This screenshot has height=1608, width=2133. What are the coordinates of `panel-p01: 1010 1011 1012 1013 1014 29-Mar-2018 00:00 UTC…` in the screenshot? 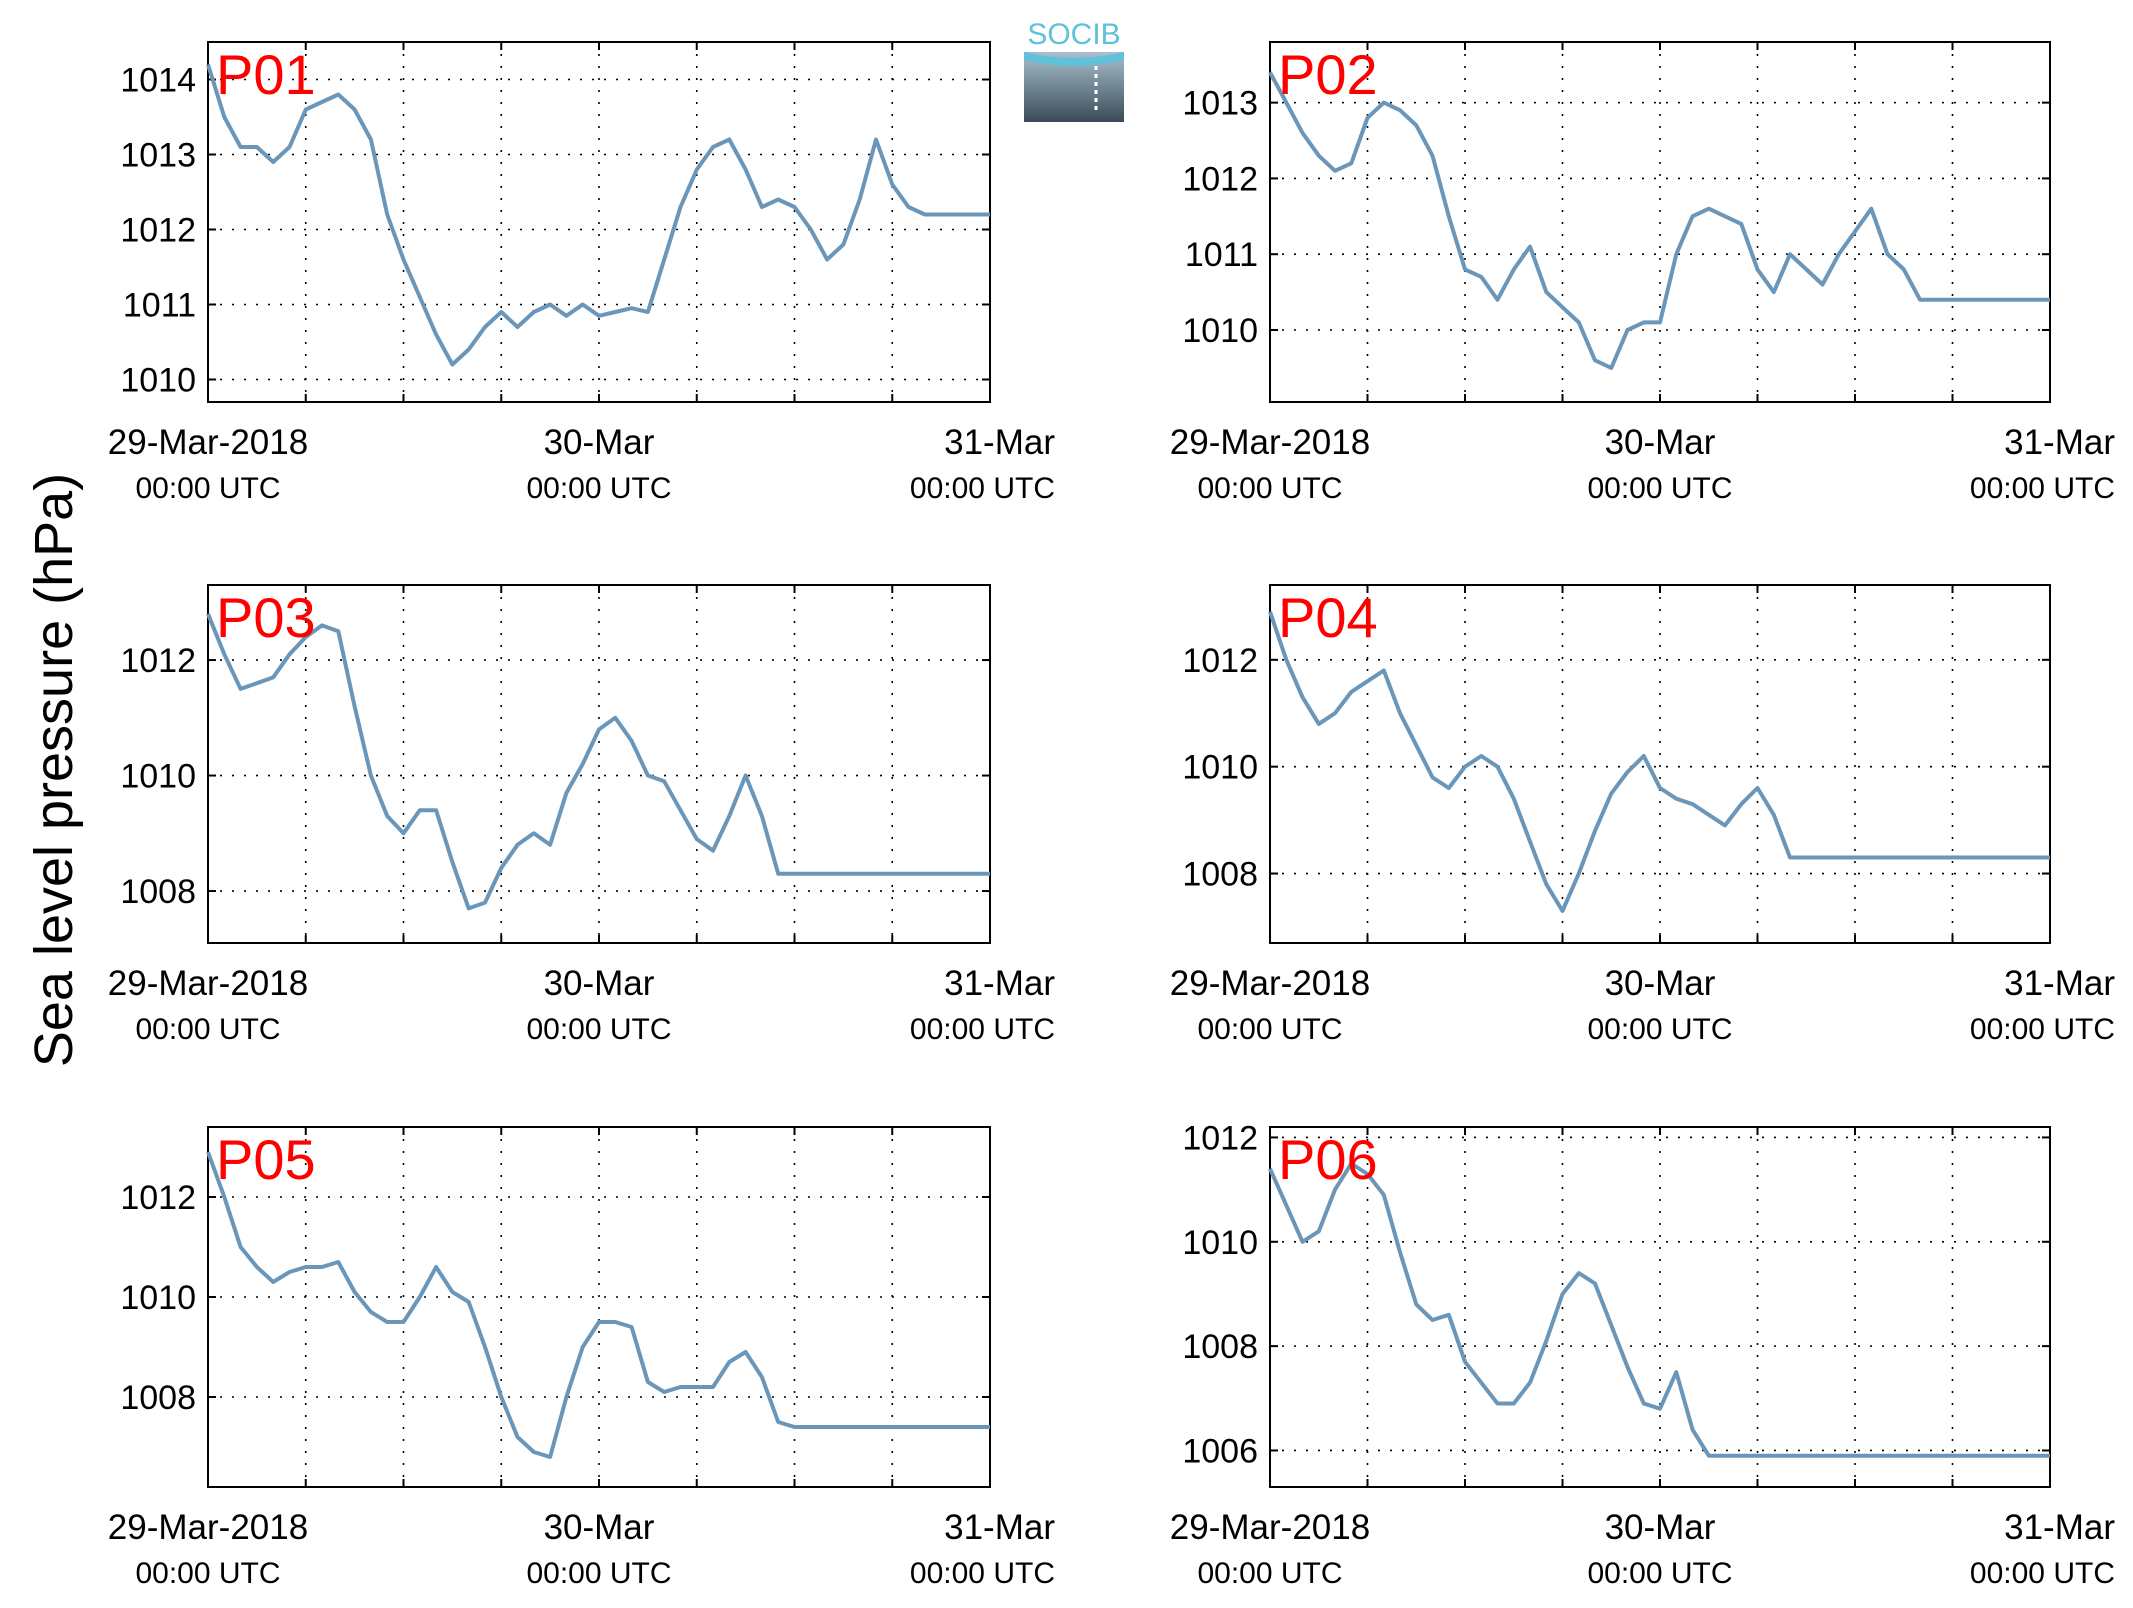 It's located at (581, 273).